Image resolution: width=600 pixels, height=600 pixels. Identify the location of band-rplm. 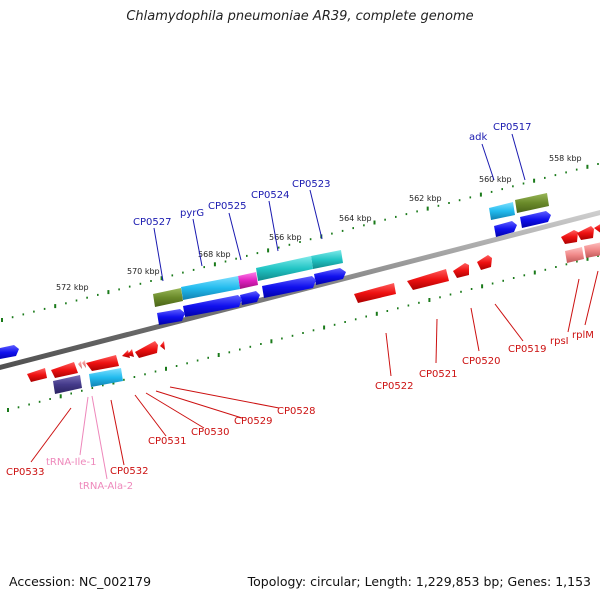
(592, 250).